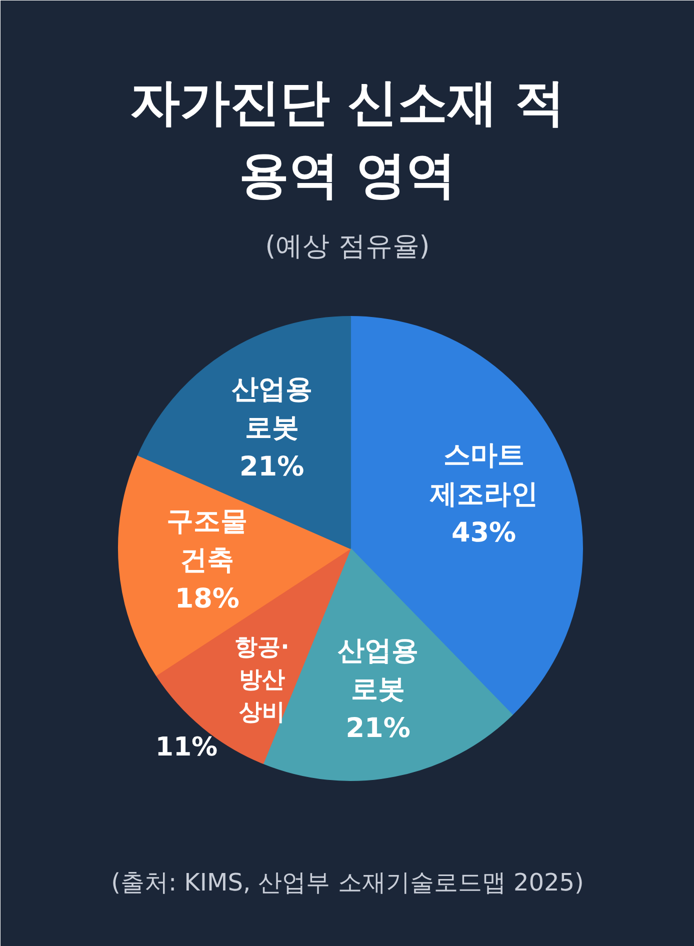 This screenshot has width=694, height=946. I want to click on data-label: 11%, so click(186, 747).